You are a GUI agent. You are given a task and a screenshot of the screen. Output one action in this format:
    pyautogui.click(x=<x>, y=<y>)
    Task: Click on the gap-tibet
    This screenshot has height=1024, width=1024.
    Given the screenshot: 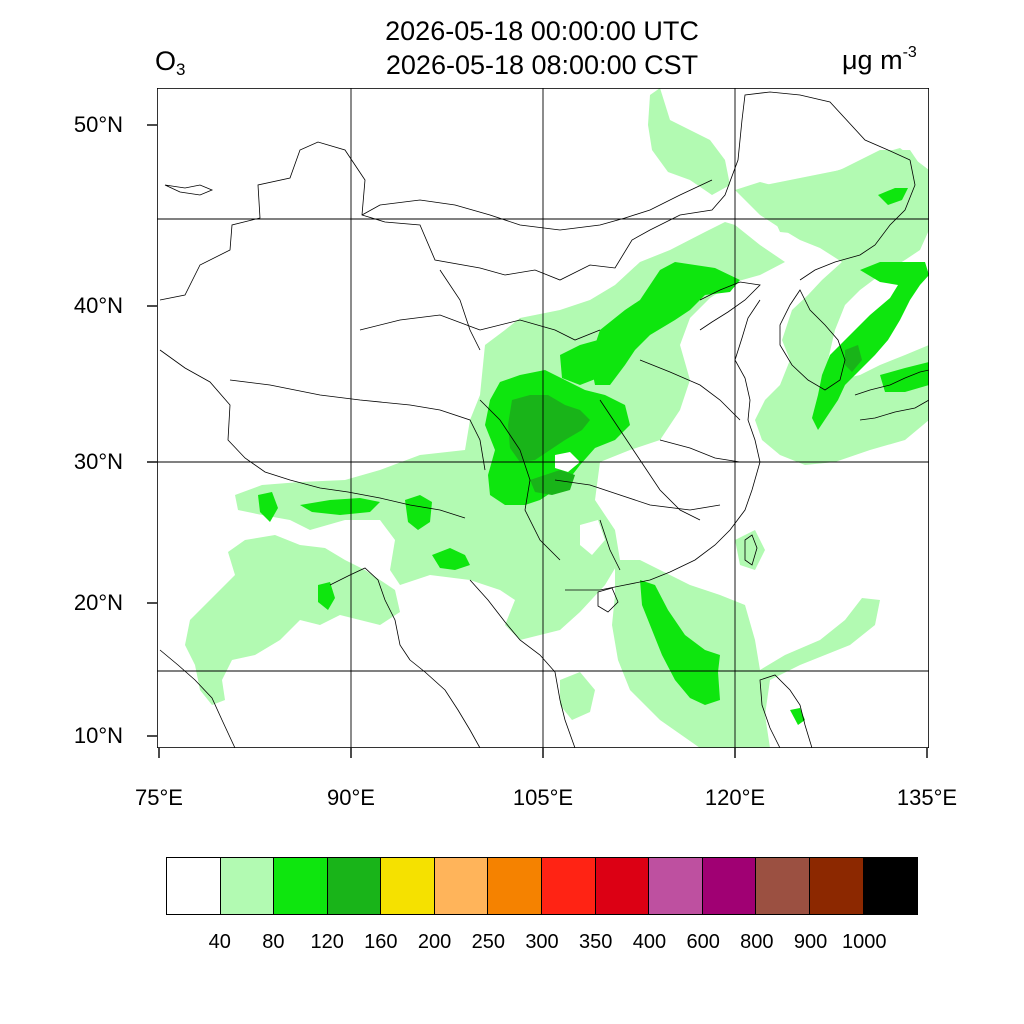 What is the action you would take?
    pyautogui.click(x=383, y=547)
    